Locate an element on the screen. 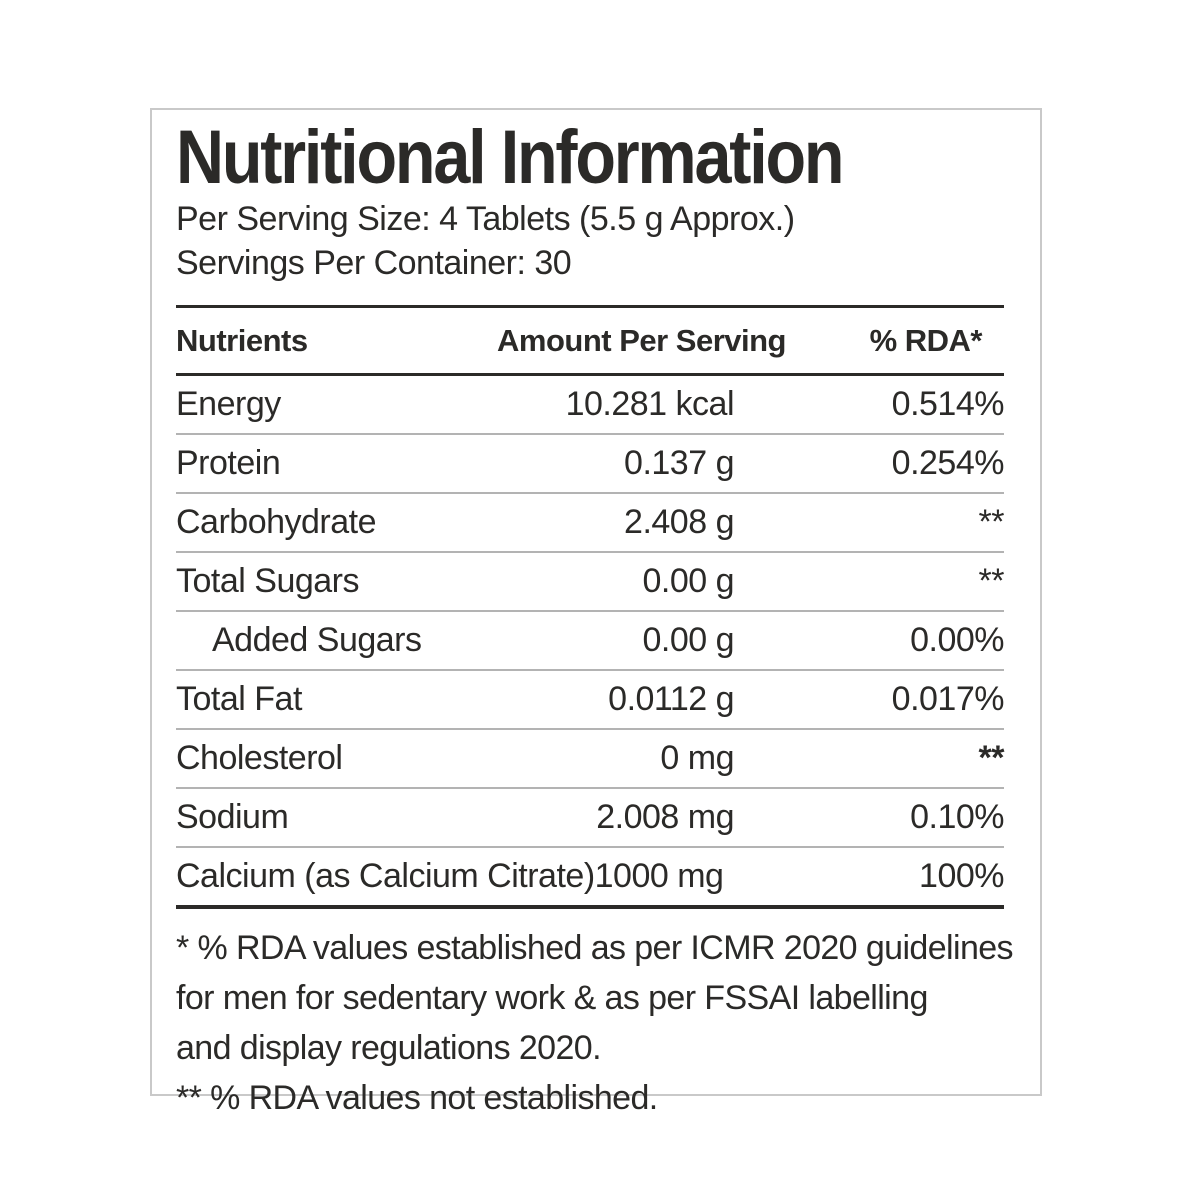 The width and height of the screenshot is (1200, 1200). table-row-added-sugars: Added Sugars 0.00 g 0.00% is located at coordinates (590, 641).